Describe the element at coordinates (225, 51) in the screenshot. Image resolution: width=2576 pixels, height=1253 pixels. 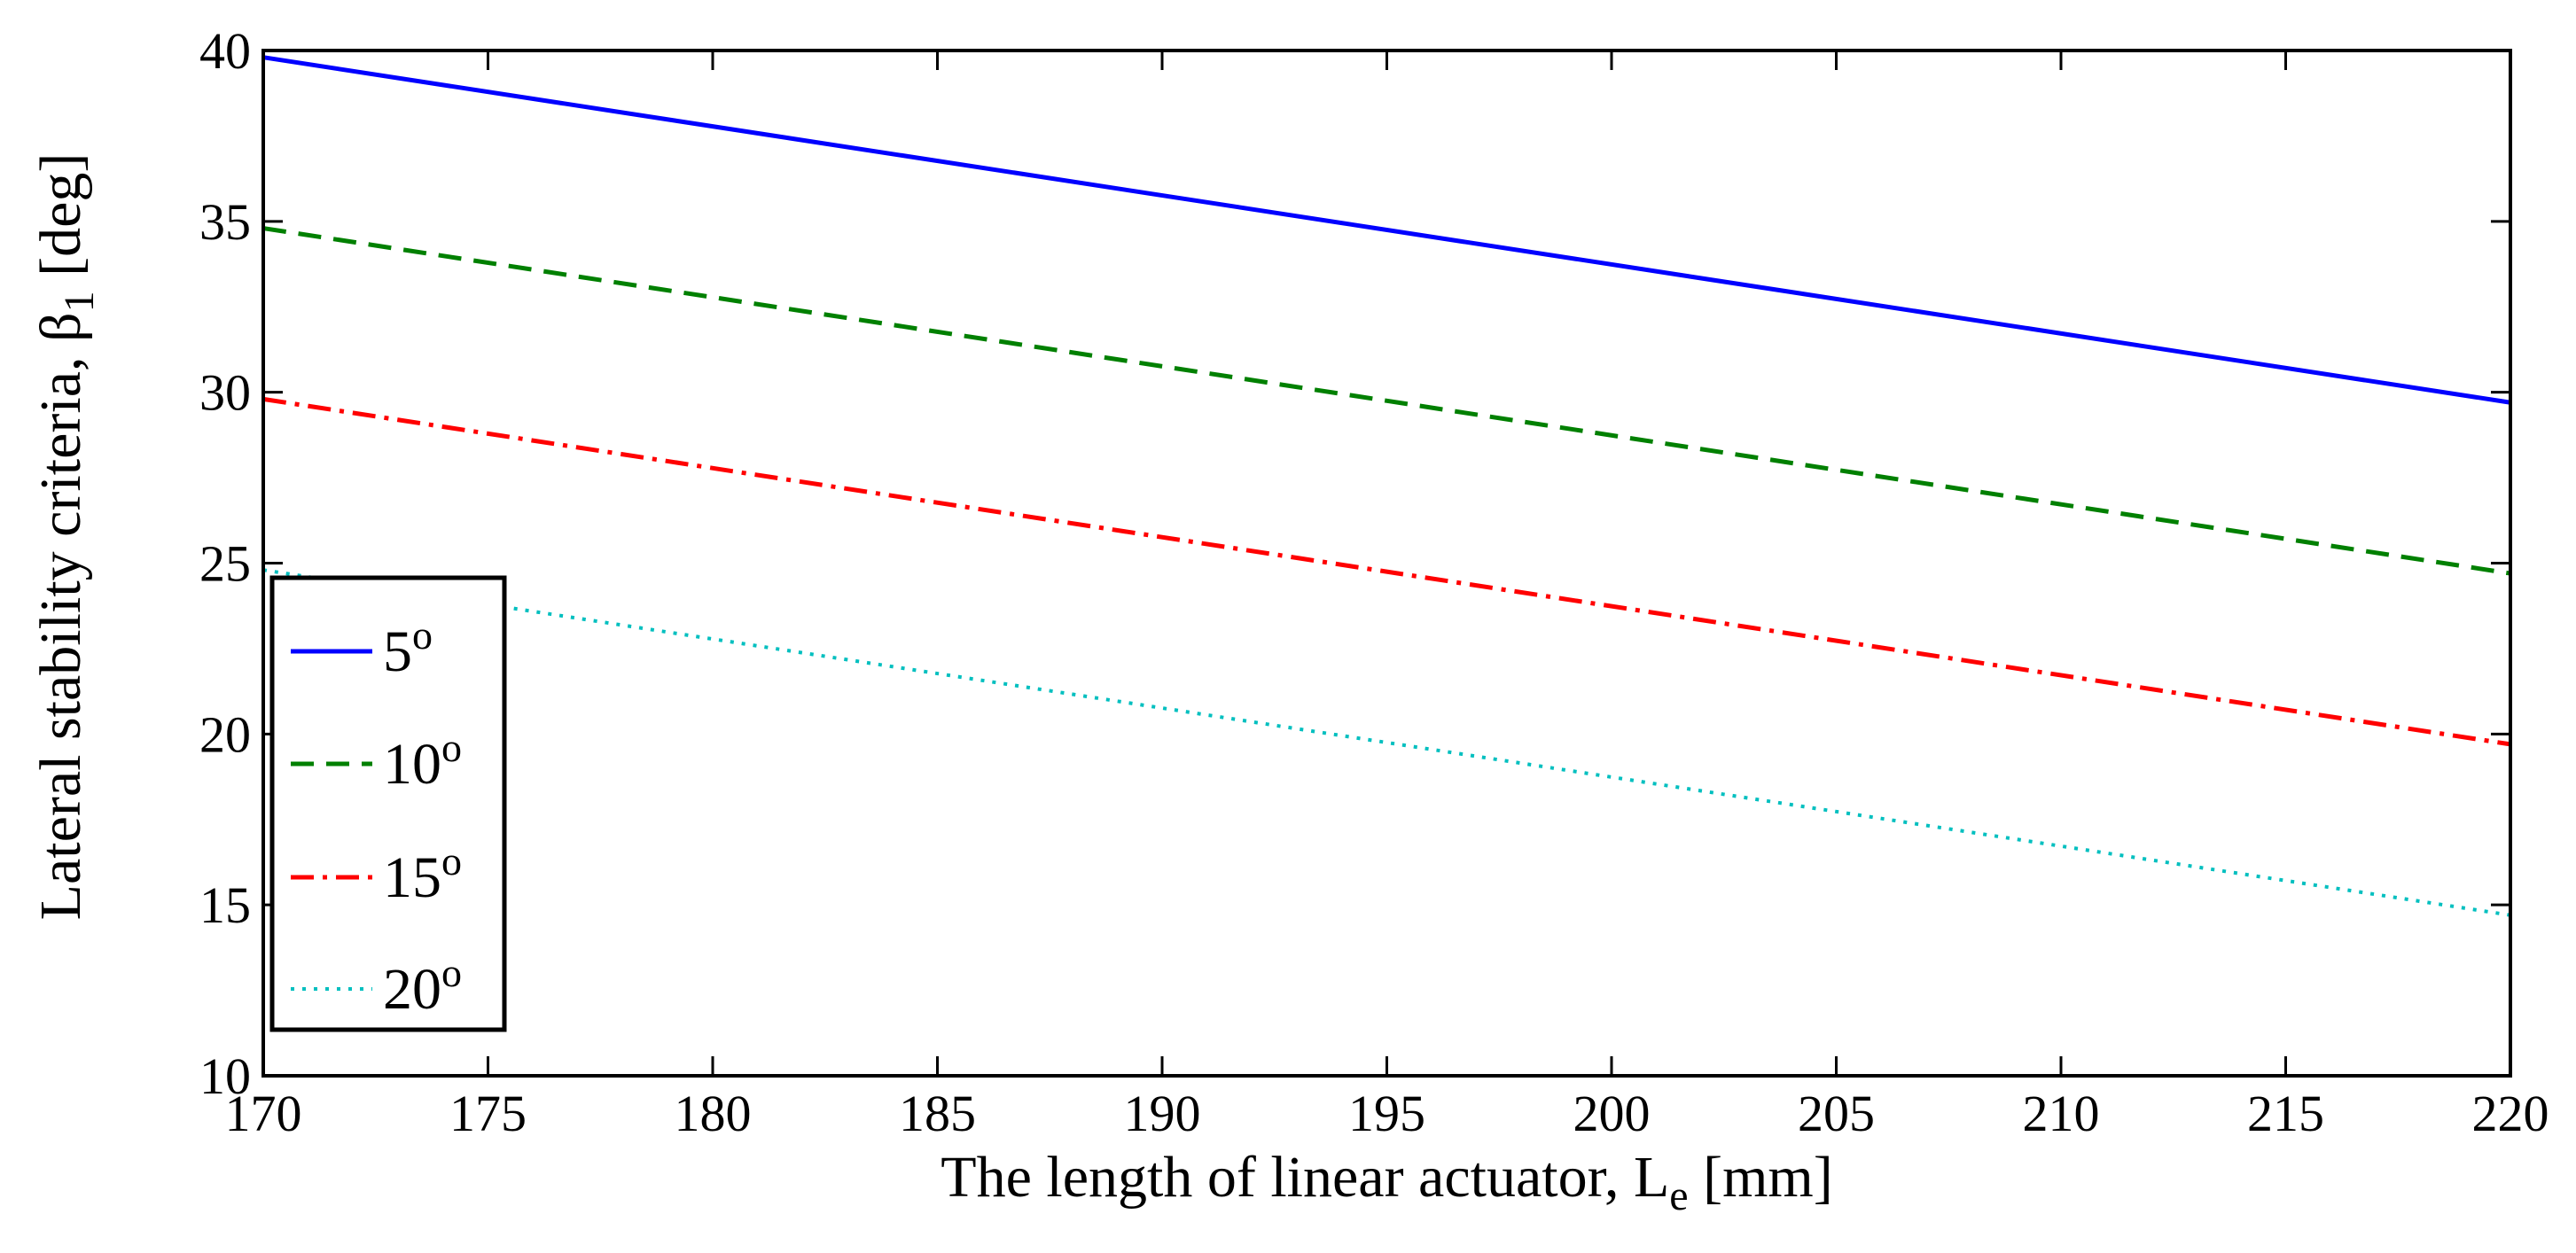
I see `y-tick-label: 40` at that location.